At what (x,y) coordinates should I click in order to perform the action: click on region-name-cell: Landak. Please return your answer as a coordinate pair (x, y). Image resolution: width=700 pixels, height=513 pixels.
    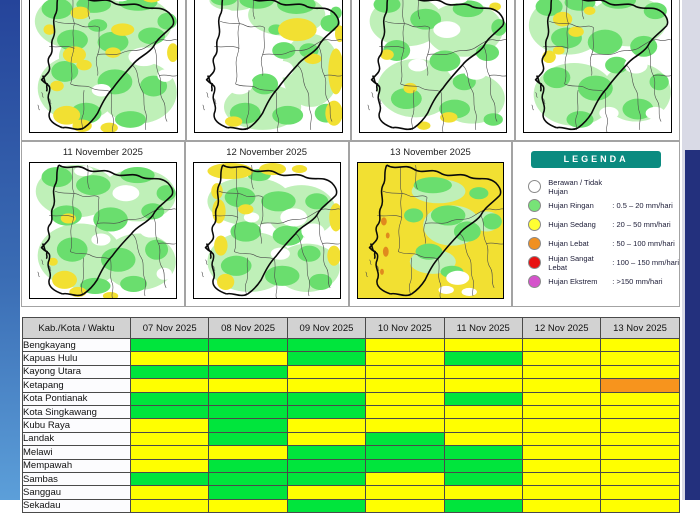
    Looking at the image, I should click on (76, 439).